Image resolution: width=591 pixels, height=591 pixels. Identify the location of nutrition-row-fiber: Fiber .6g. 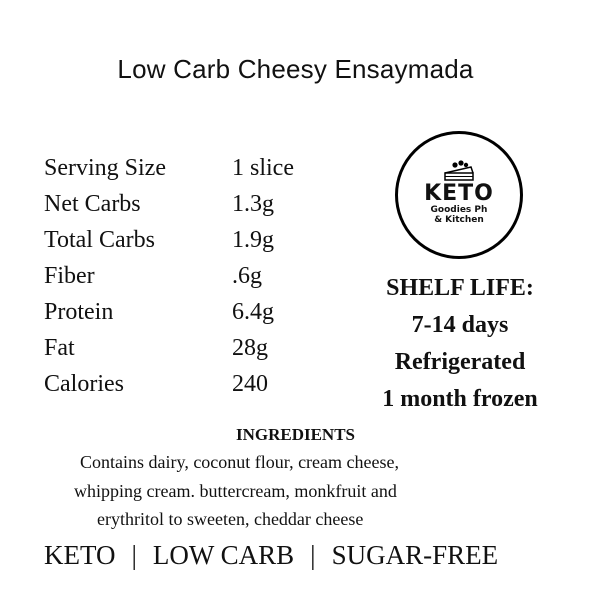
(198, 276).